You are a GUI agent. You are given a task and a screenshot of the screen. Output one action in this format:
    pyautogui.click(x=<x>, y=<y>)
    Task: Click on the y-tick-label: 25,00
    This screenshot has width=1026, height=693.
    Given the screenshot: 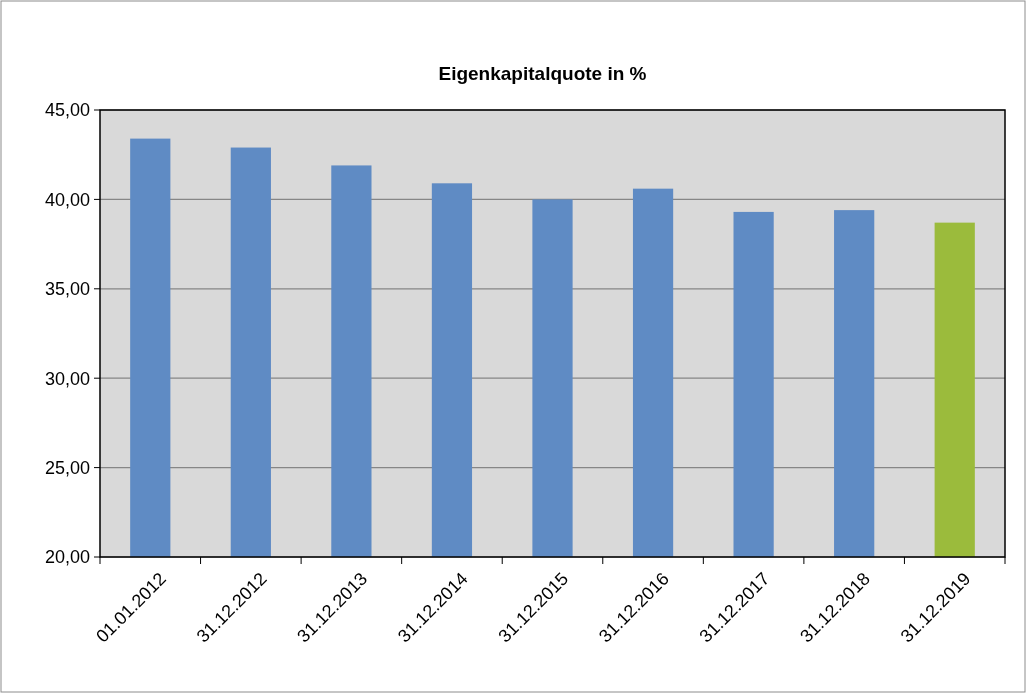 What is the action you would take?
    pyautogui.click(x=67, y=467)
    